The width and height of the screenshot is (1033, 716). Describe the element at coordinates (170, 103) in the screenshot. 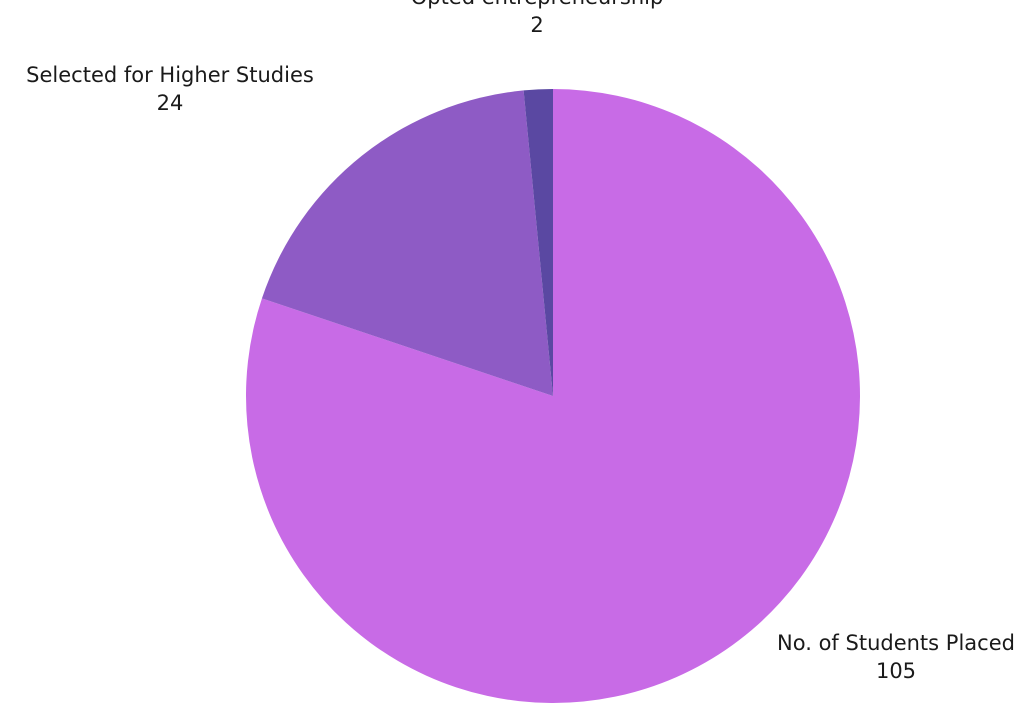

I see `slice-label-value-2: 24` at that location.